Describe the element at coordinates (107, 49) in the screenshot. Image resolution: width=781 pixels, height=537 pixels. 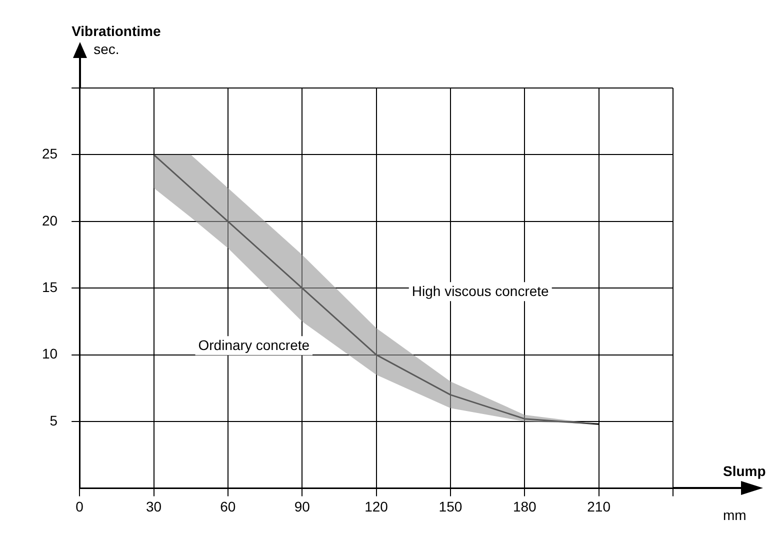
I see `text: sec.` at that location.